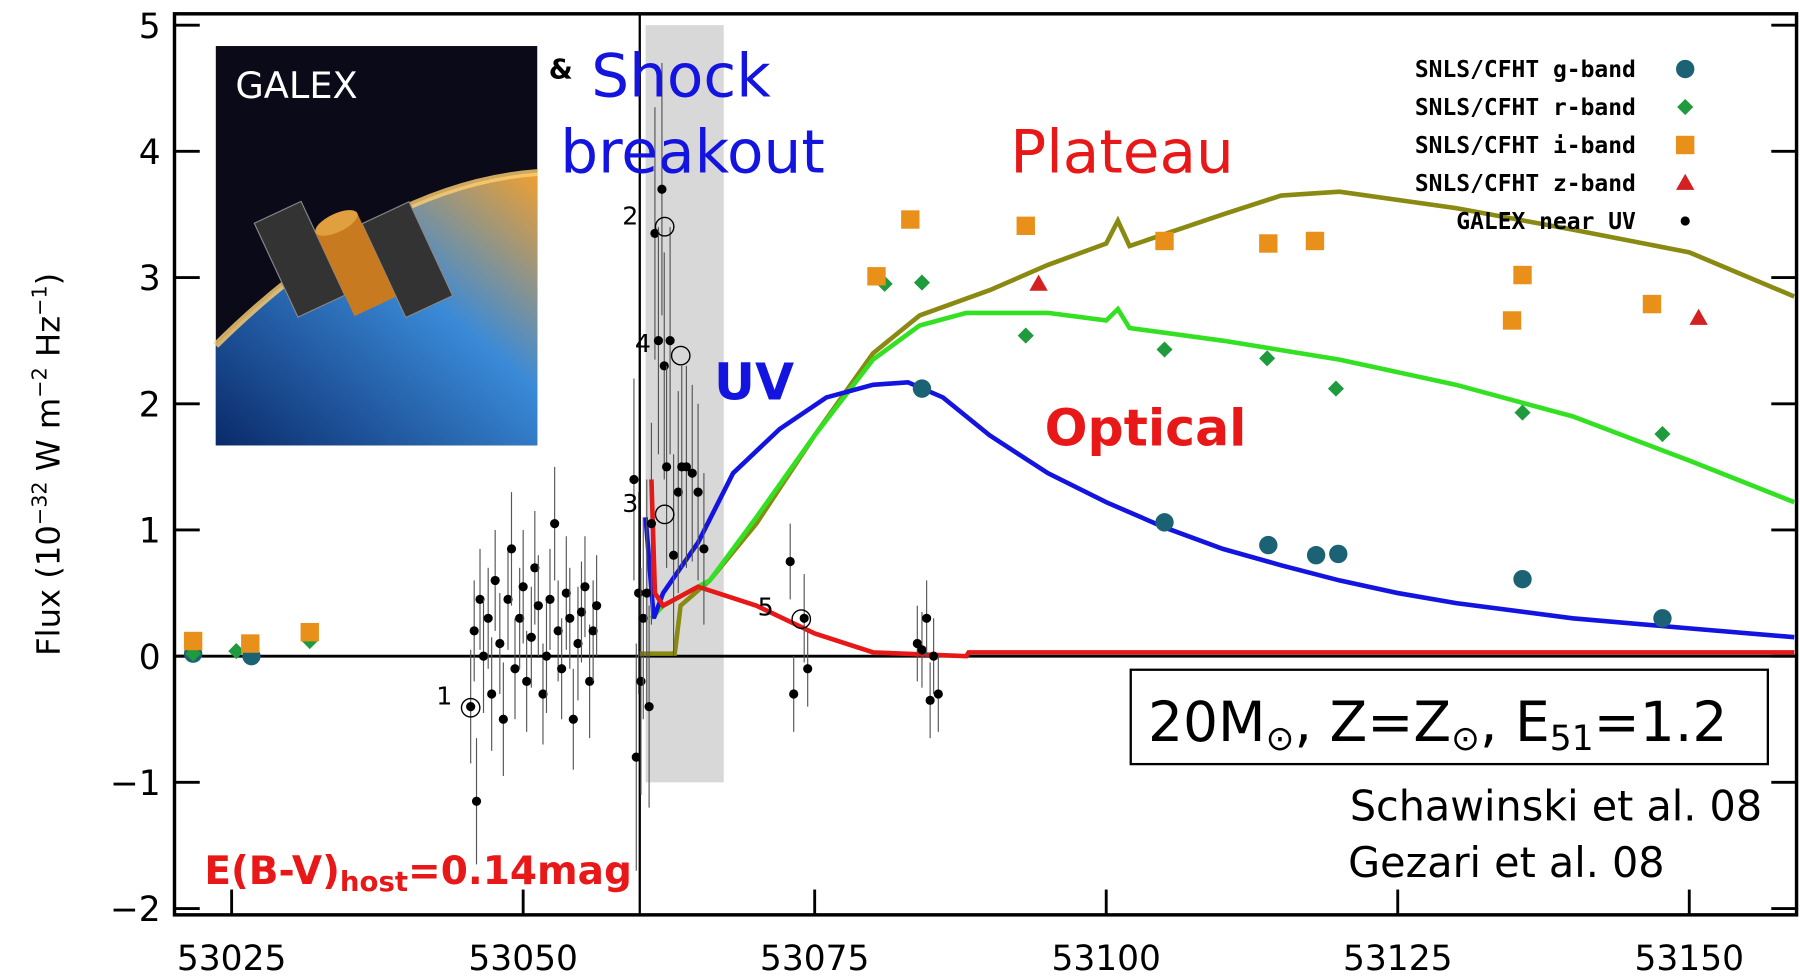 The image size is (1800, 977). Describe the element at coordinates (1515, 723) in the screenshot. I see `model-part: , E` at that location.